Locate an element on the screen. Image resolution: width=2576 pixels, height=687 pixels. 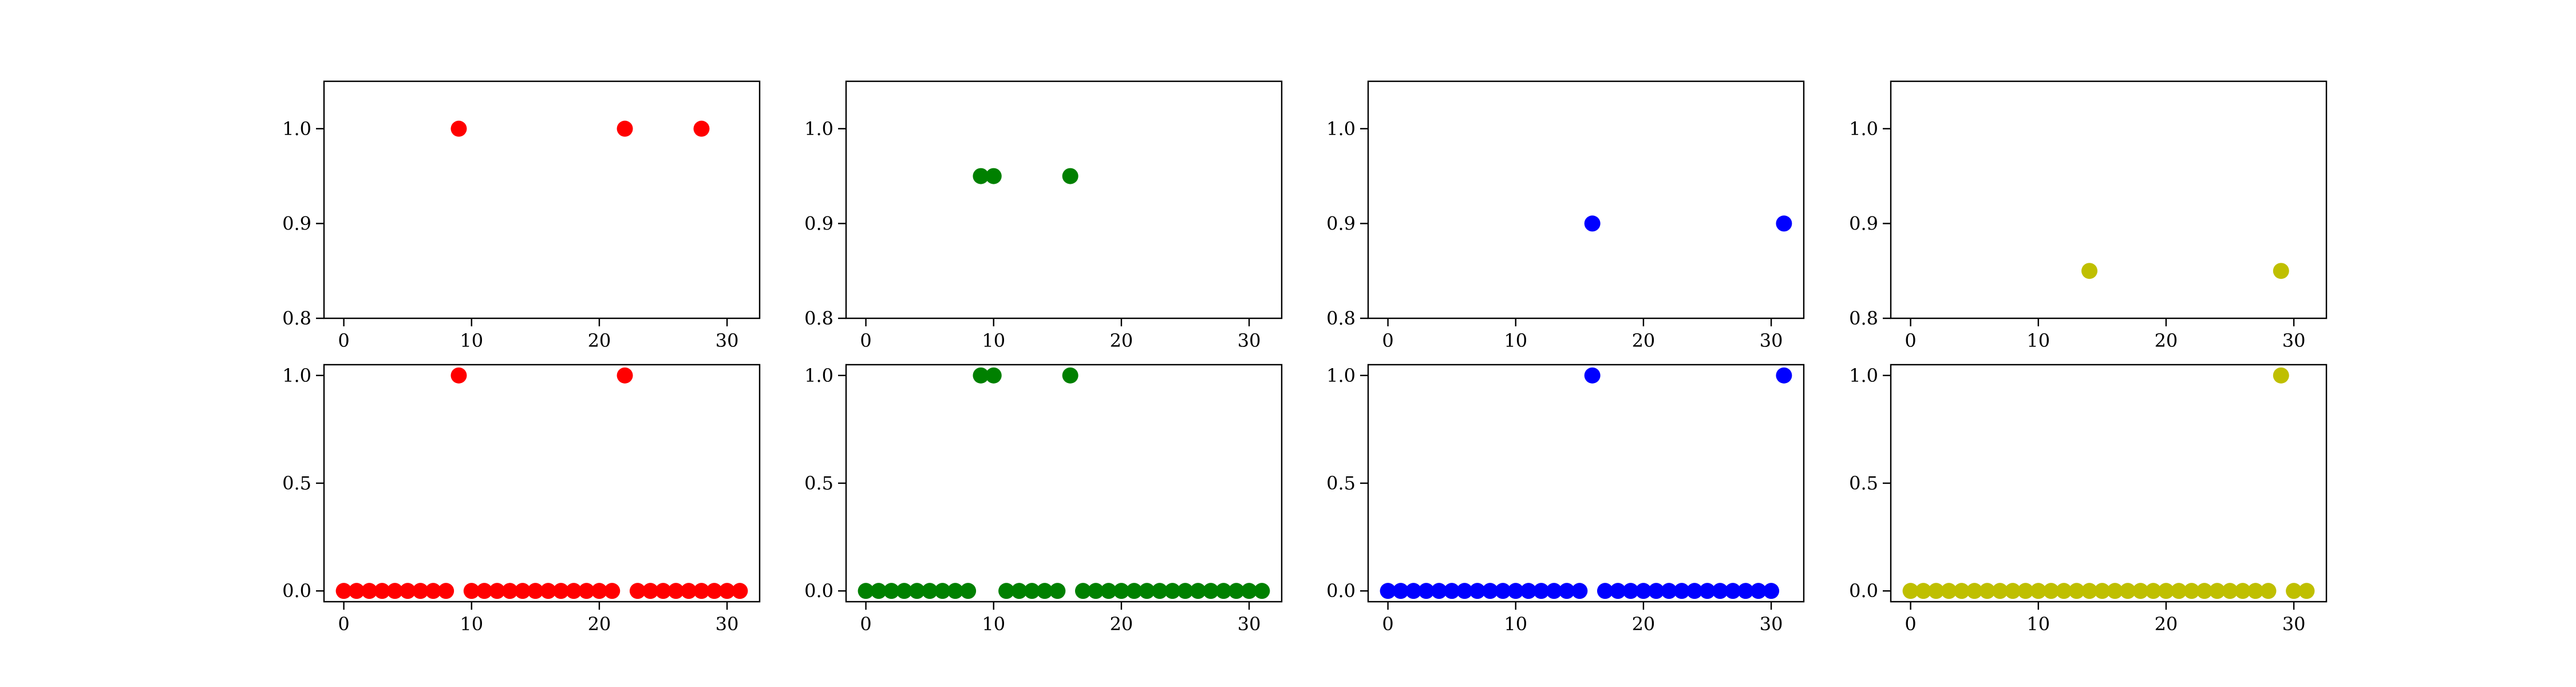
subplot-2: 0 10 20 30 0.8 0.9 1.0 is located at coordinates (1043, 216).